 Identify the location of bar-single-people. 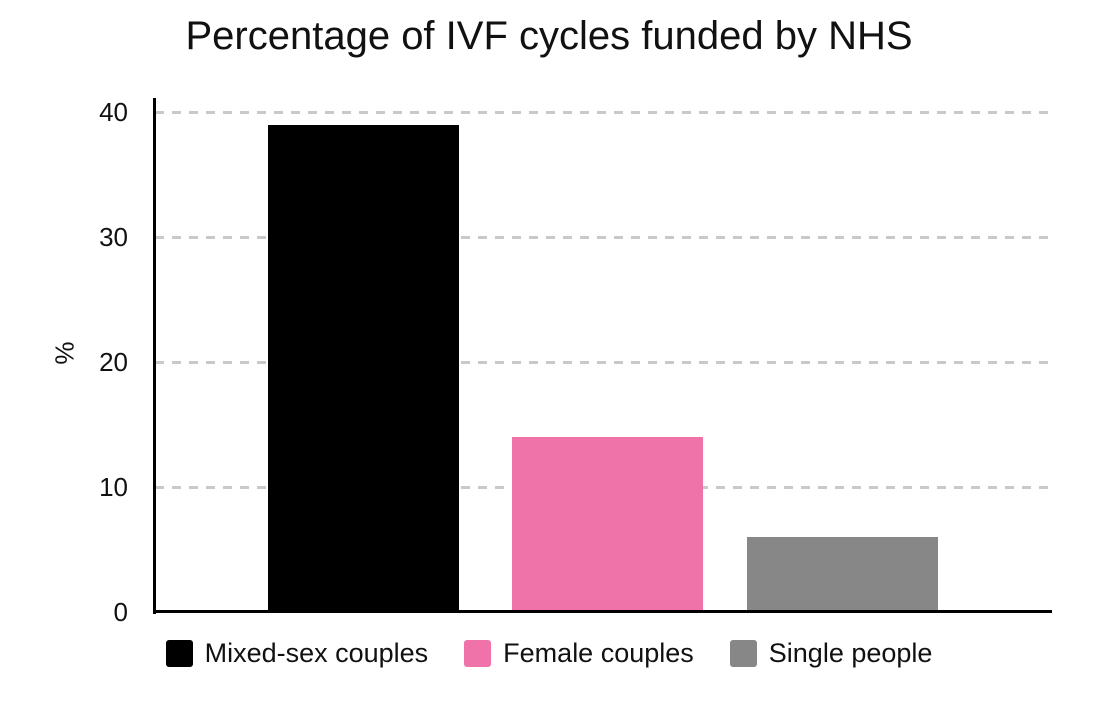
(842, 574).